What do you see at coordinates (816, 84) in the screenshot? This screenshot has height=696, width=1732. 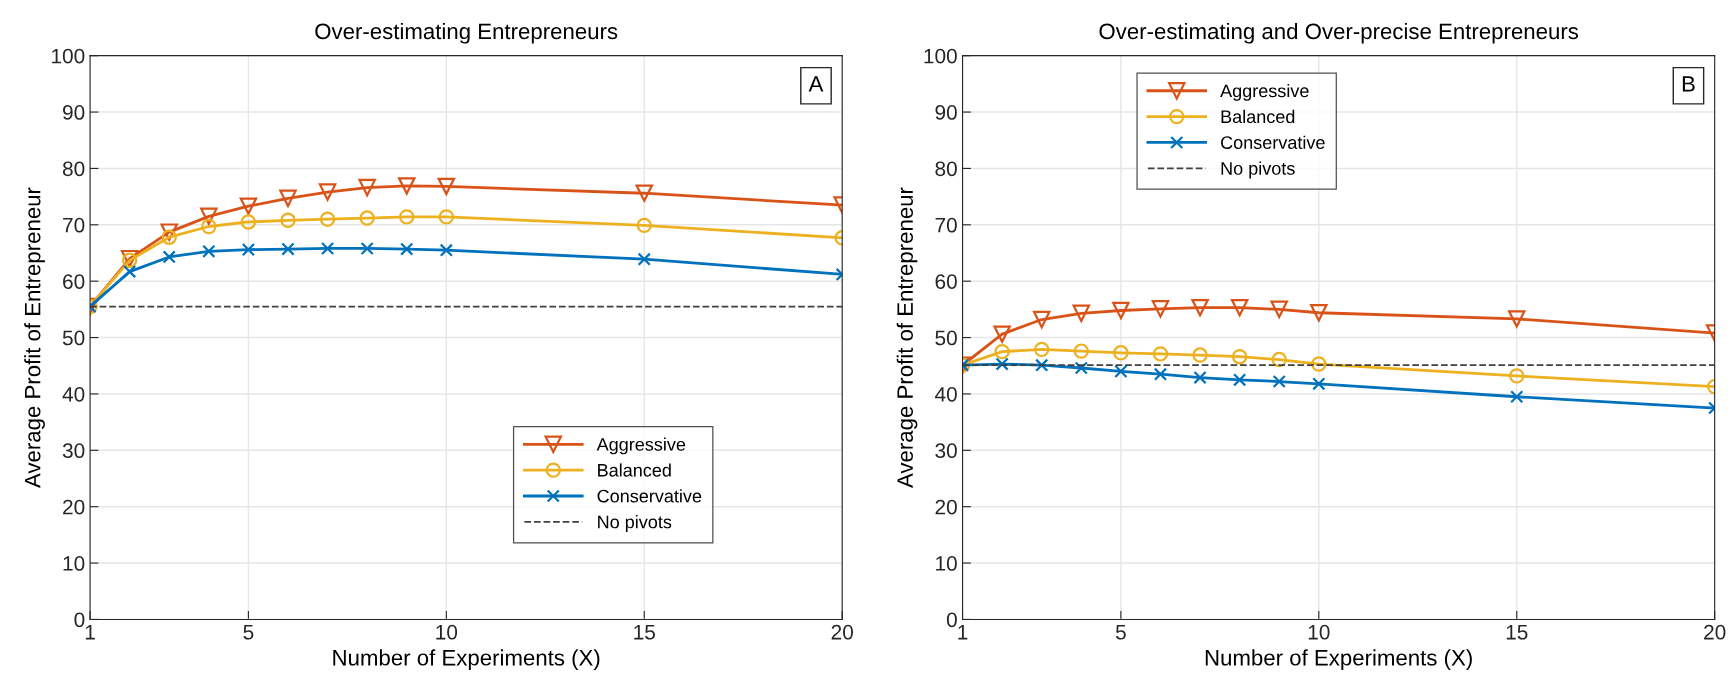 I see `annotation: A` at bounding box center [816, 84].